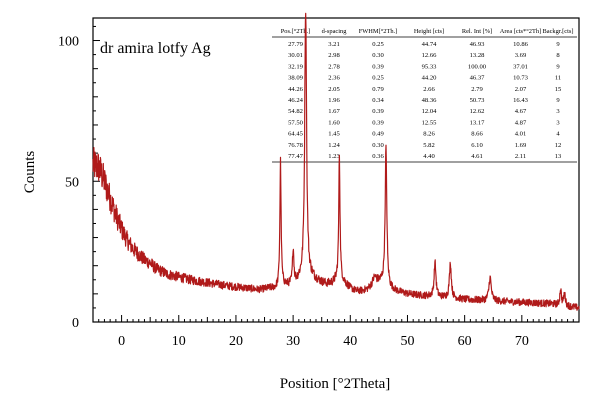 The width and height of the screenshot is (600, 411). I want to click on peak-table-cell: 13, so click(558, 156).